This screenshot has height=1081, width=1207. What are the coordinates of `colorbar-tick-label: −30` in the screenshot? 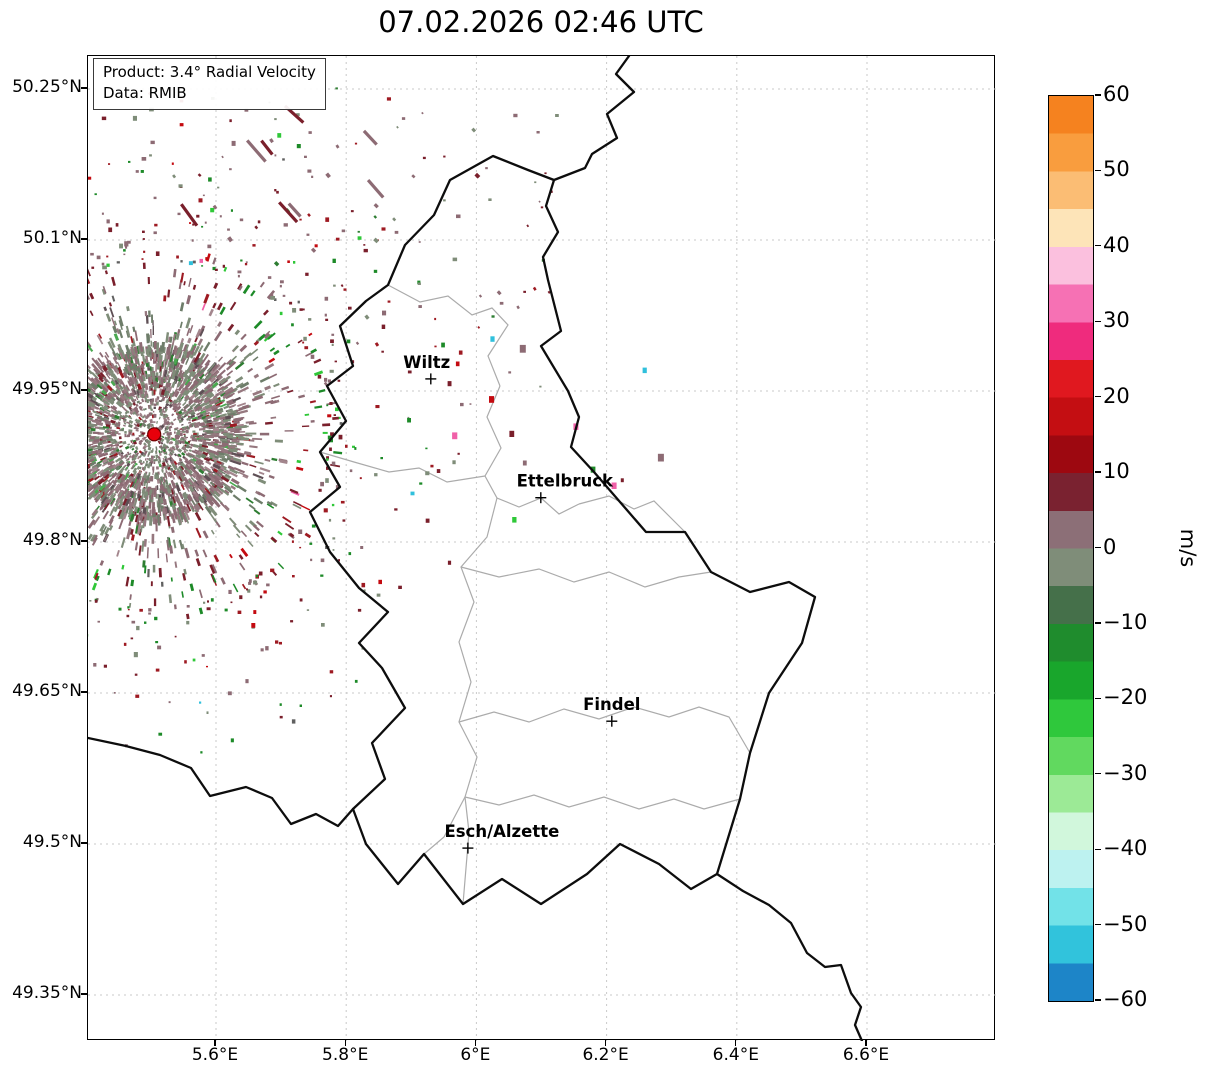 It's located at (1125, 772).